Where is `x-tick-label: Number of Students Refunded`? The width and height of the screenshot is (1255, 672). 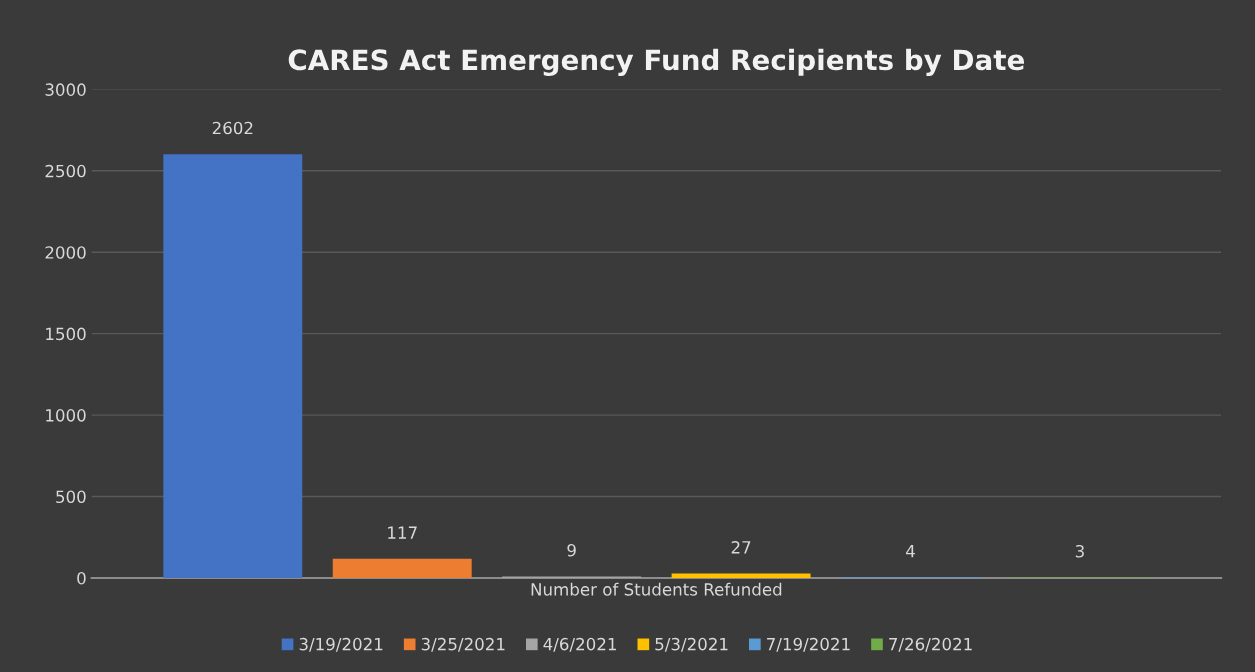 x-tick-label: Number of Students Refunded is located at coordinates (656, 589).